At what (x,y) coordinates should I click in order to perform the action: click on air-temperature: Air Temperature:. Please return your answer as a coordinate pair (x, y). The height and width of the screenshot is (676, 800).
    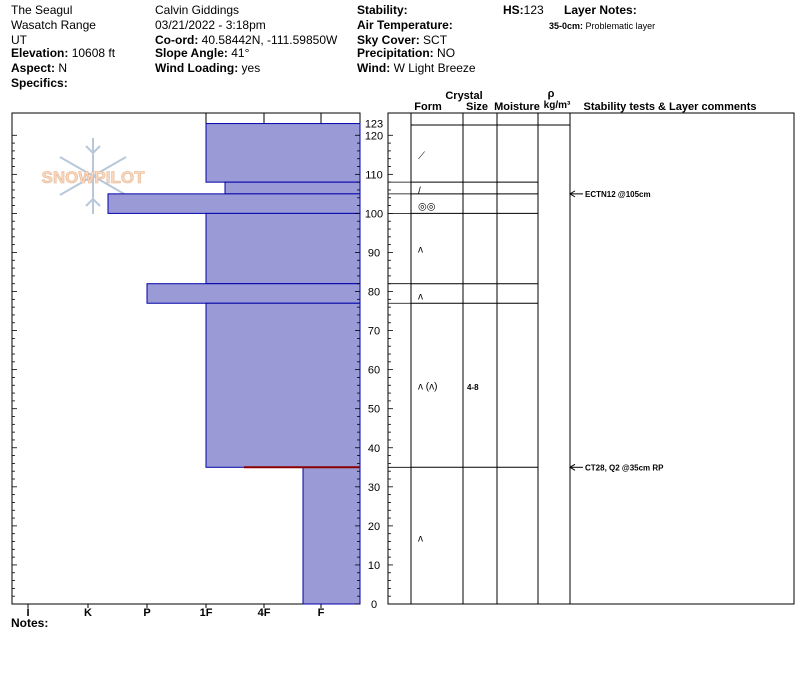
    Looking at the image, I should click on (405, 25).